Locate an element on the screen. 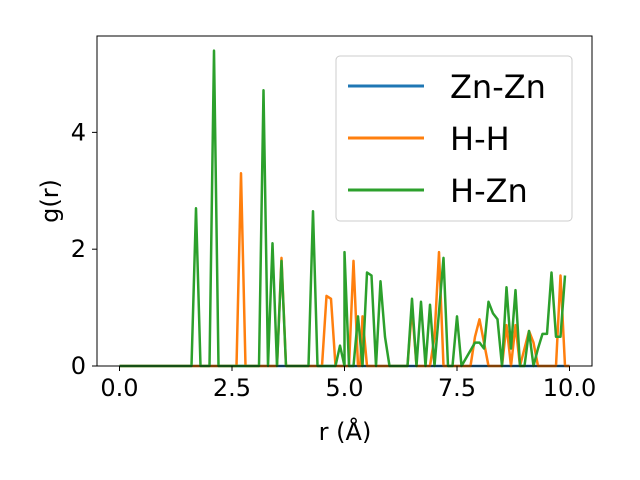 This screenshot has width=640, height=480. legend-box is located at coordinates (454, 138).